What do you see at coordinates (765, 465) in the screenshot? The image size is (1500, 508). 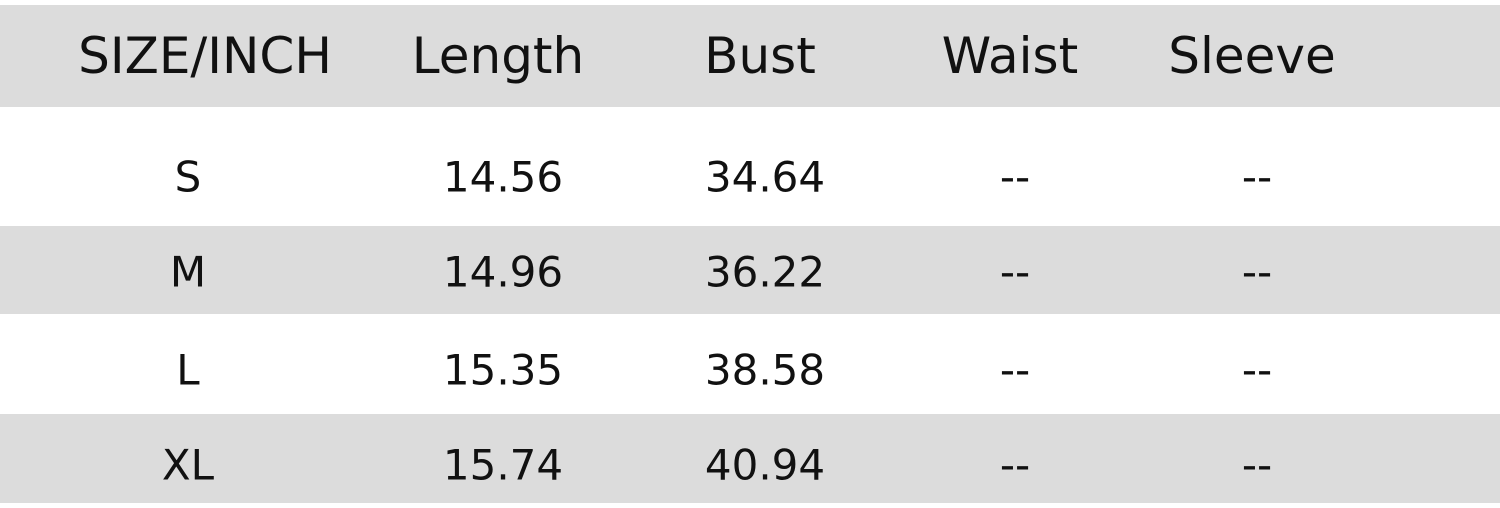 I see `table-cell: 40.94` at bounding box center [765, 465].